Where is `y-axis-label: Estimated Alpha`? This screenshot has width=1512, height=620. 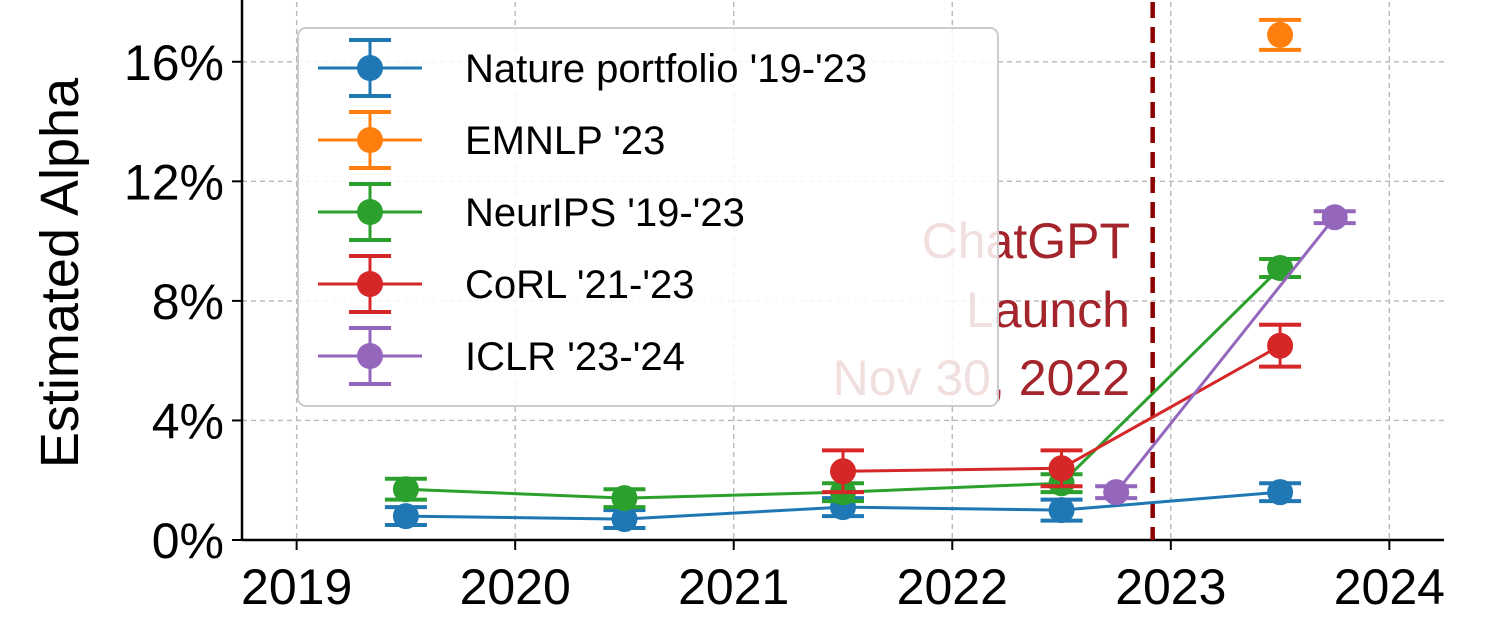
y-axis-label: Estimated Alpha is located at coordinates (60, 272).